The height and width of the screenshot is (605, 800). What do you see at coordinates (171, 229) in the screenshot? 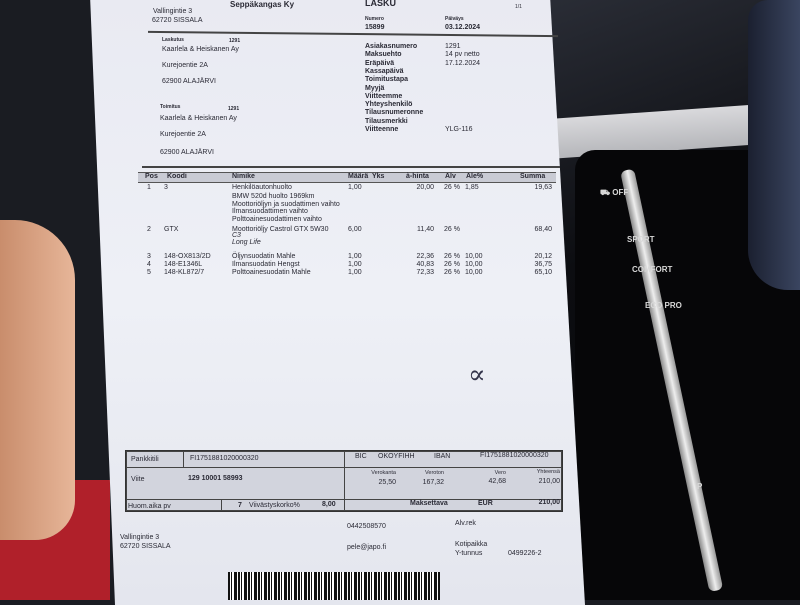
I see `table-cell-code: GTX` at bounding box center [171, 229].